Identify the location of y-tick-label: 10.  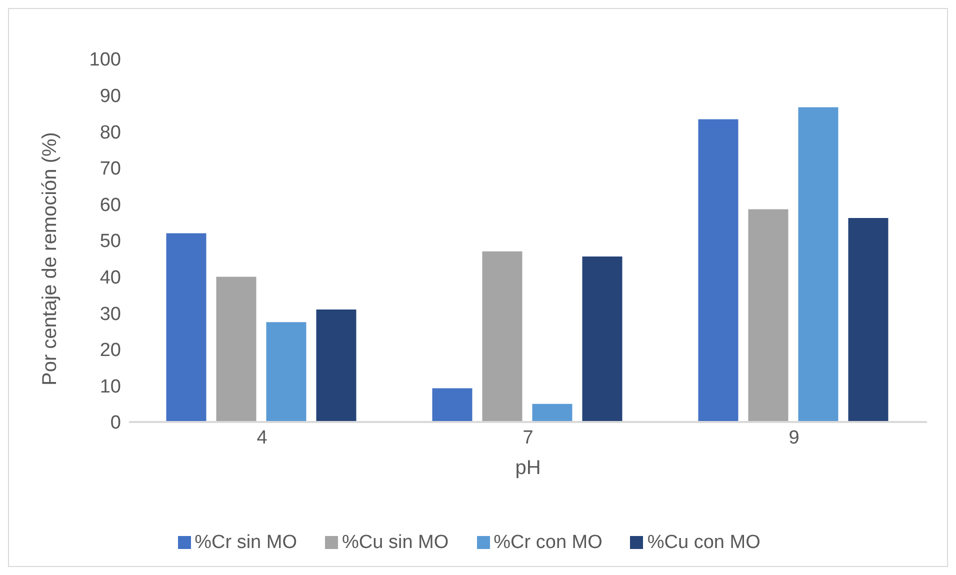
(110, 387).